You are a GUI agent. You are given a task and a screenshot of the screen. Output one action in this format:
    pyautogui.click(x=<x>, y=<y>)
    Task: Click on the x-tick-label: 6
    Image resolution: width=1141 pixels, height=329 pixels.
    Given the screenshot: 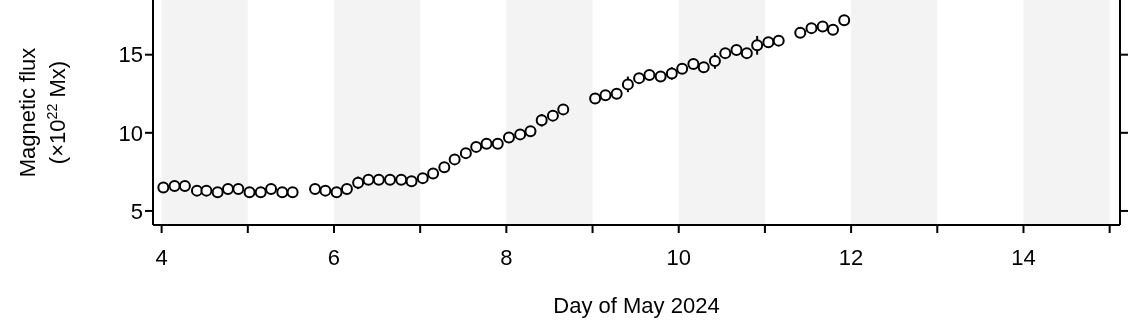 What is the action you would take?
    pyautogui.click(x=334, y=257)
    